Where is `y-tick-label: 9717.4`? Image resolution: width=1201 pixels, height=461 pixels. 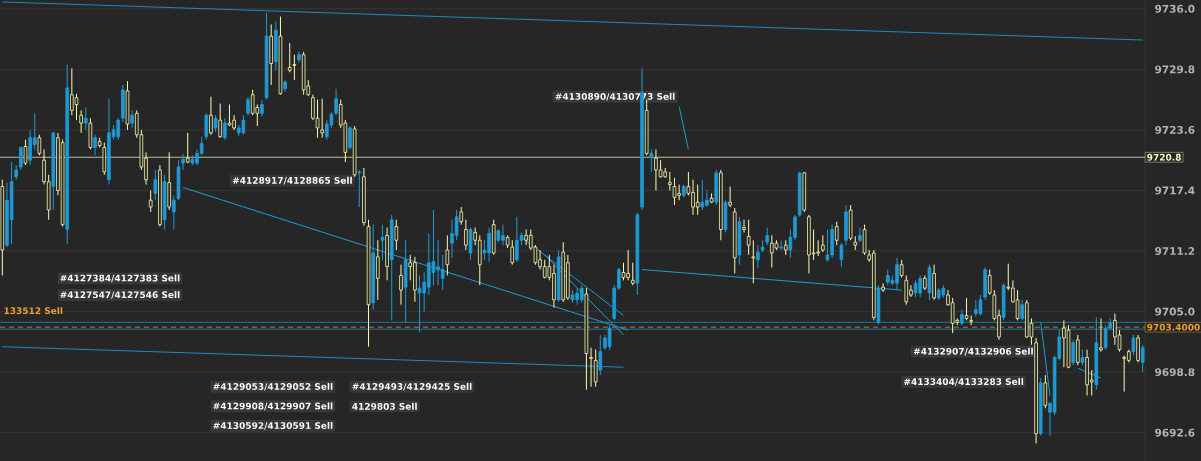 y-tick-label: 9717.4 is located at coordinates (1175, 190).